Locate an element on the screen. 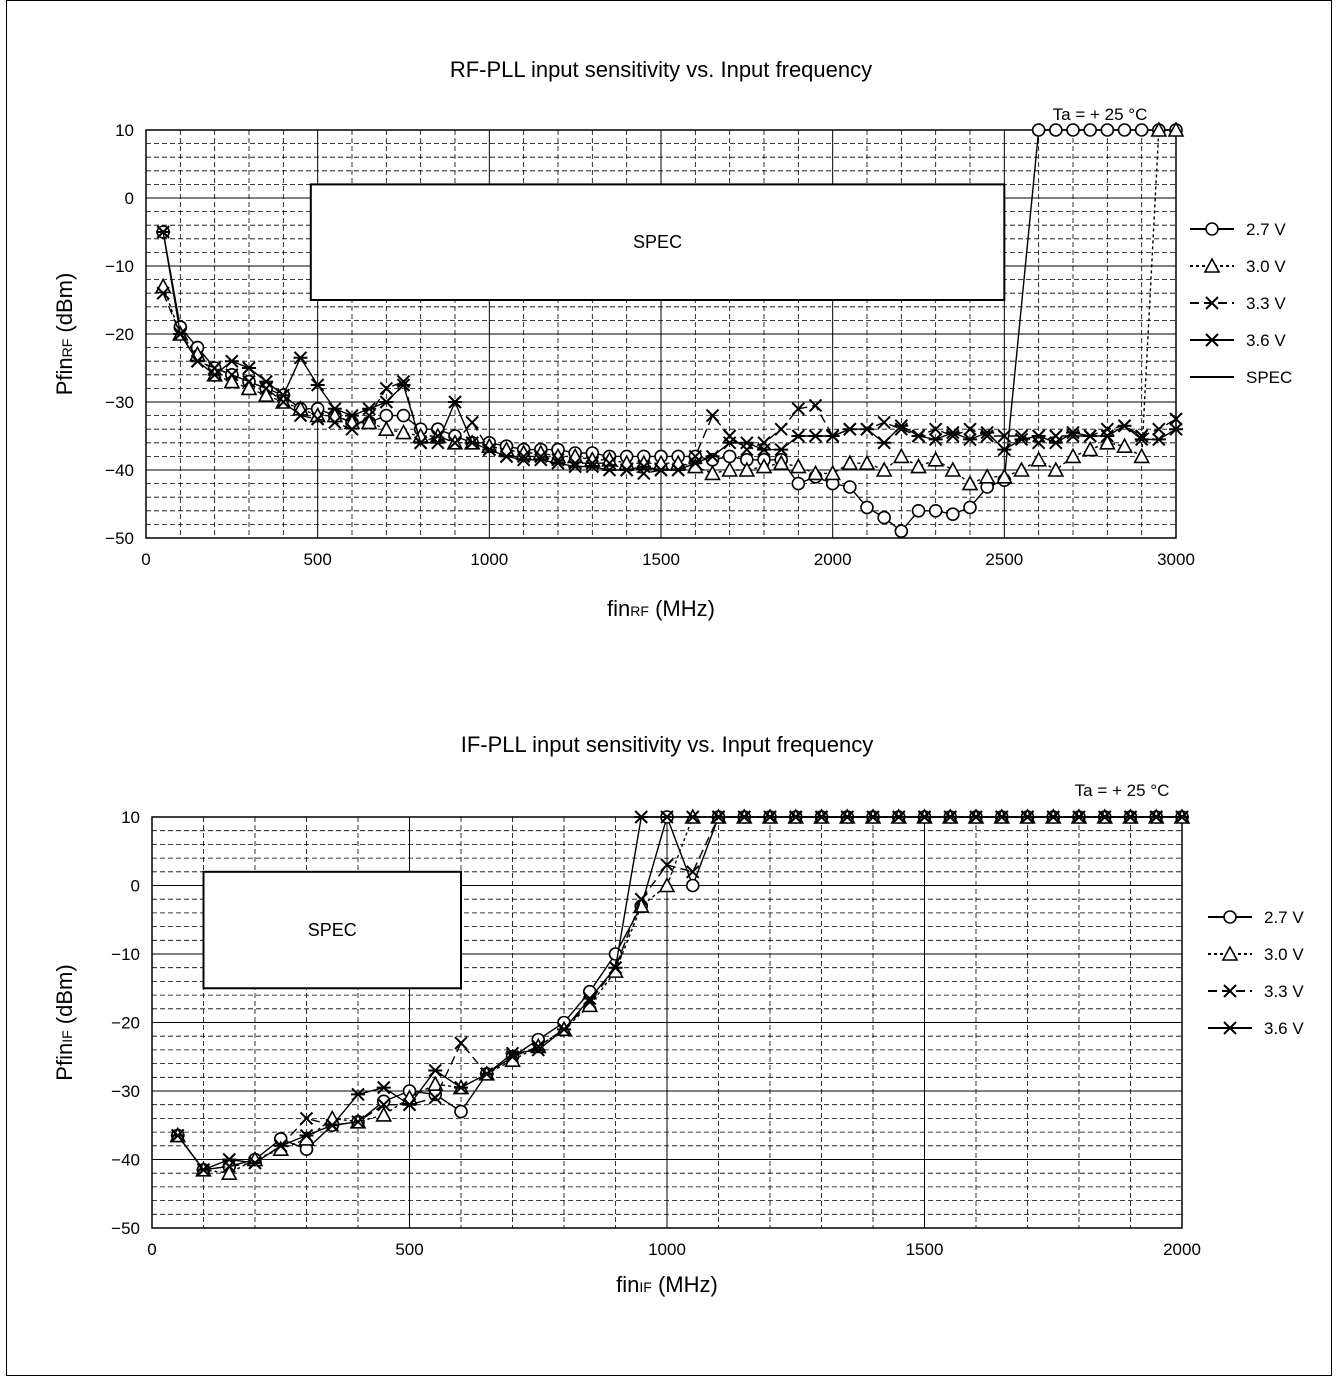 Image resolution: width=1340 pixels, height=1380 pixels. x-tick-label: 2500 is located at coordinates (1004, 559).